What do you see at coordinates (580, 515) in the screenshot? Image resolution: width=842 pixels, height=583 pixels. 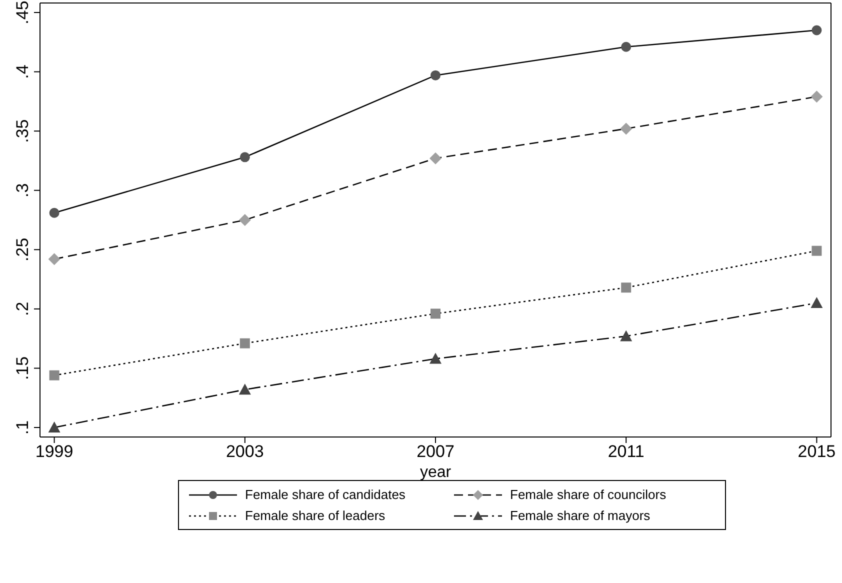 I see `legend-label: Female share of mayors` at bounding box center [580, 515].